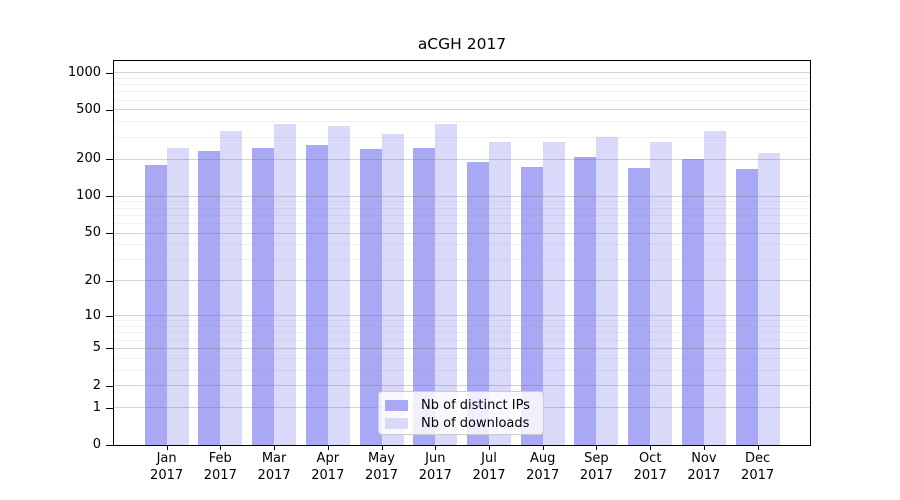 The width and height of the screenshot is (900, 500). What do you see at coordinates (96, 407) in the screenshot?
I see `y-tick-label: 1` at bounding box center [96, 407].